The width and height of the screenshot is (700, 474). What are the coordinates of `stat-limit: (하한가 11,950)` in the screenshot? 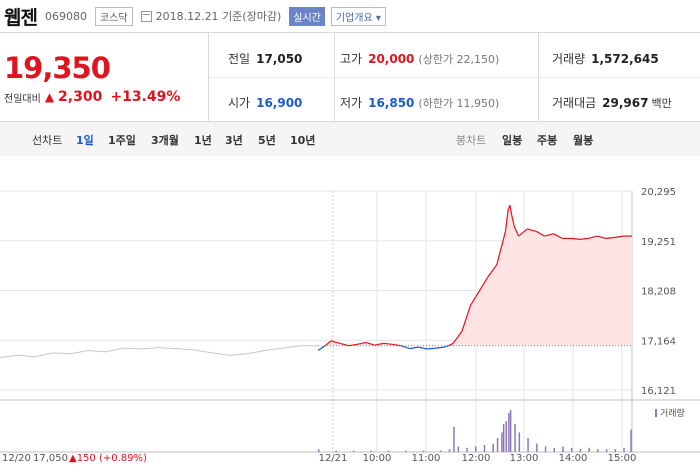 It's located at (459, 103).